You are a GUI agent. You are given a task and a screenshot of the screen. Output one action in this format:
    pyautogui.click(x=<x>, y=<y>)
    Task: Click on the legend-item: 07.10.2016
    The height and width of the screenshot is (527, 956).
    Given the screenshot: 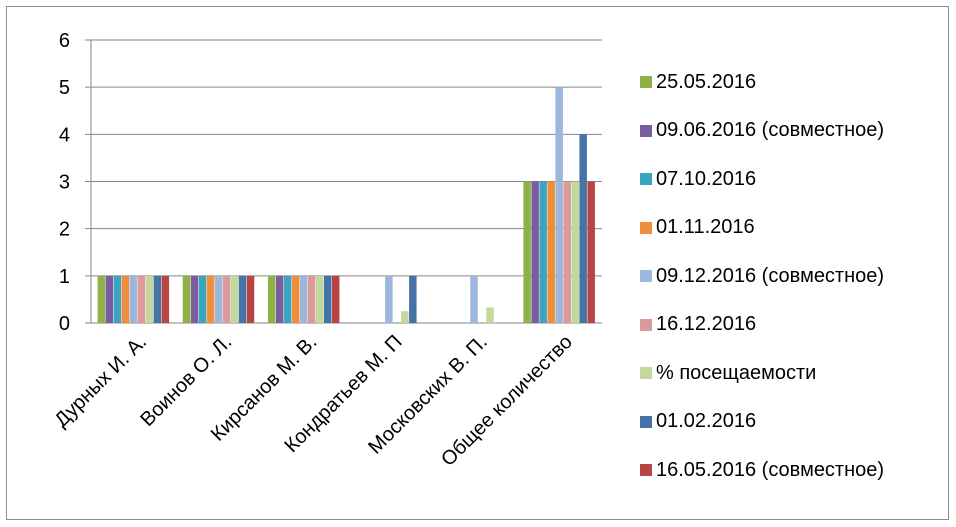 What is the action you would take?
    pyautogui.click(x=762, y=179)
    